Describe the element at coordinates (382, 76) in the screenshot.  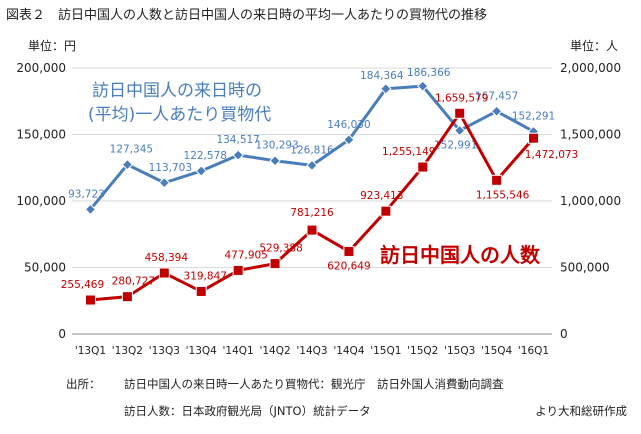
I see `data-label: 184,364` at that location.